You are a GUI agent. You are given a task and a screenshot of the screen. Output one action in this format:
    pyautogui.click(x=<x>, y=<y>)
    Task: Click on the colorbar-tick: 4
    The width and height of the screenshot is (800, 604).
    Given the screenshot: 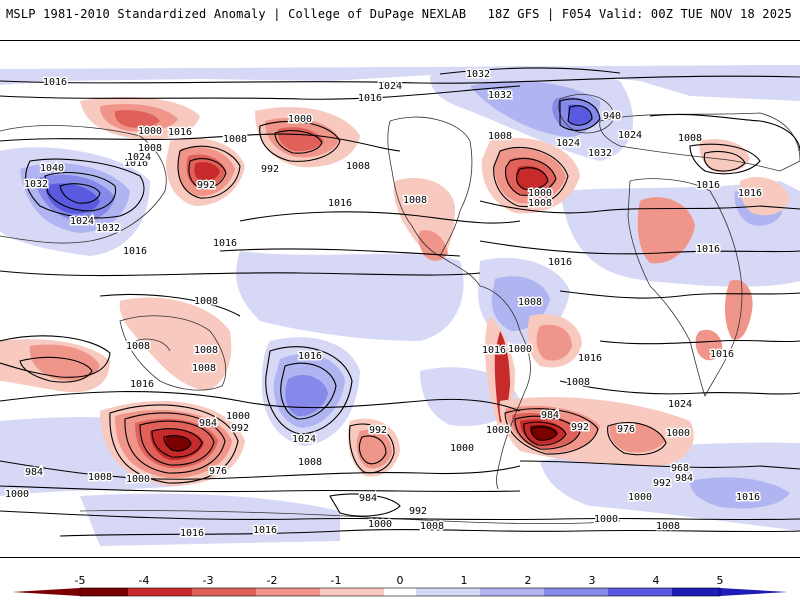 What is the action you would take?
    pyautogui.click(x=656, y=580)
    